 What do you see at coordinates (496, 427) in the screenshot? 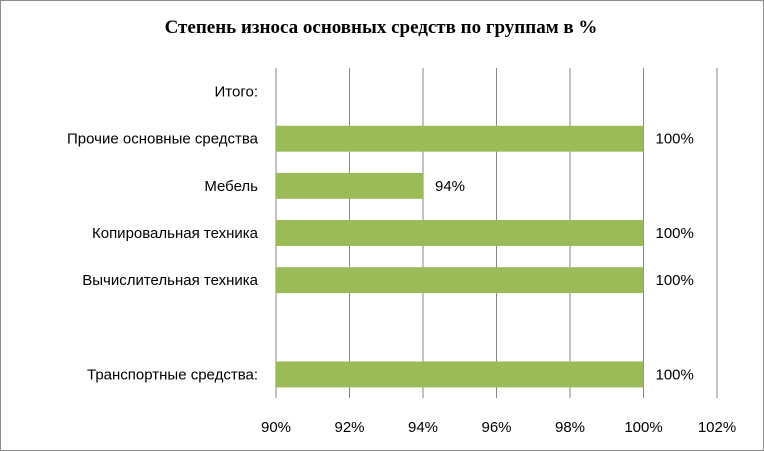
I see `x-tick-label: 96%` at bounding box center [496, 427].